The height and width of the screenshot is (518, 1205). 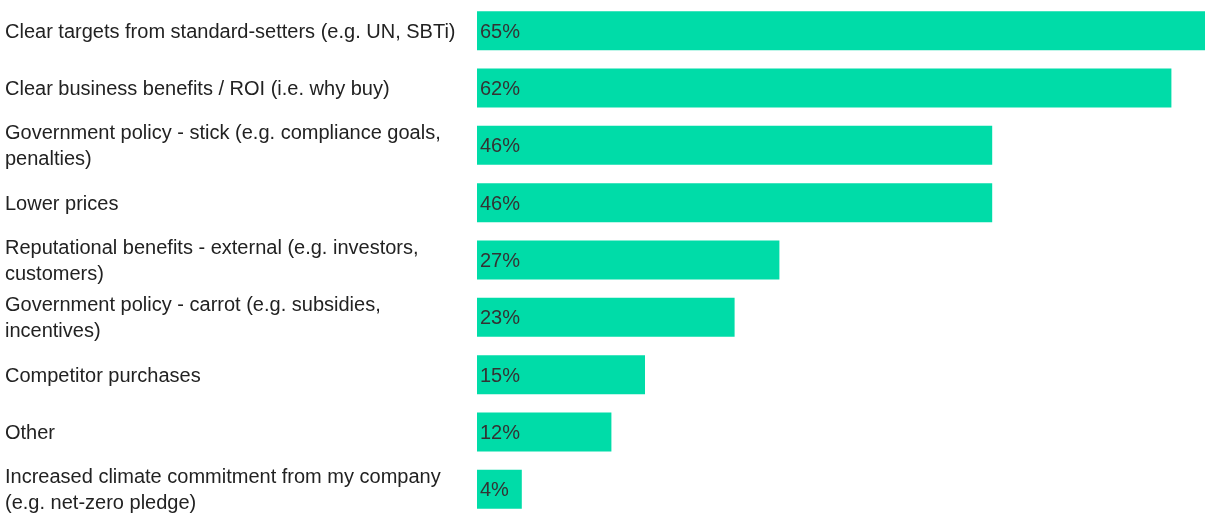 What do you see at coordinates (500, 30) in the screenshot?
I see `data-label: 65%` at bounding box center [500, 30].